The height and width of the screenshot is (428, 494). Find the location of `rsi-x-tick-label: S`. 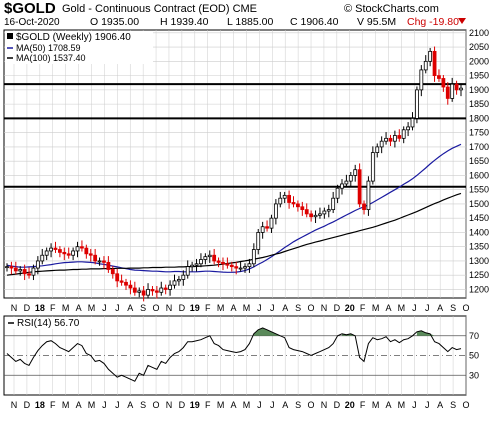

rsi-x-tick-label: S is located at coordinates (298, 405).